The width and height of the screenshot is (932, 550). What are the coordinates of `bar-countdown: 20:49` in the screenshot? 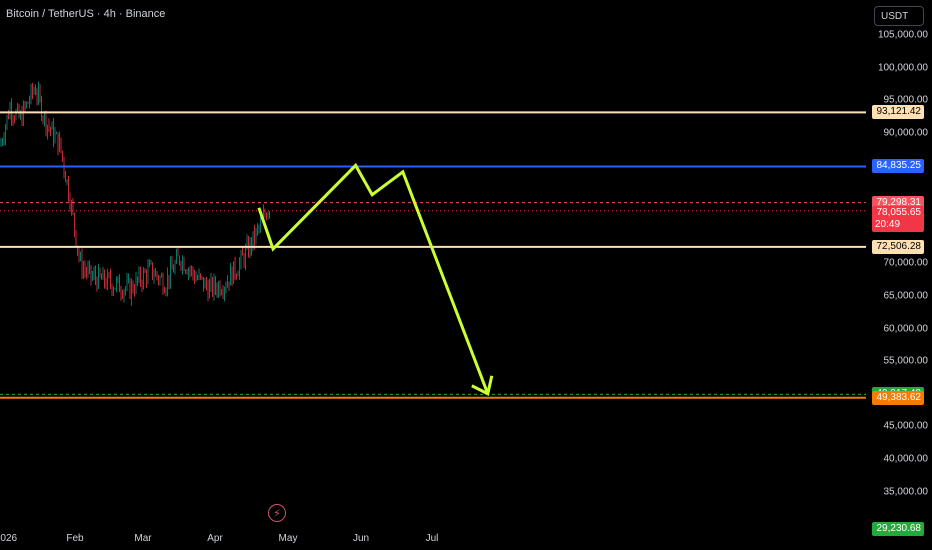 It's located at (888, 224).